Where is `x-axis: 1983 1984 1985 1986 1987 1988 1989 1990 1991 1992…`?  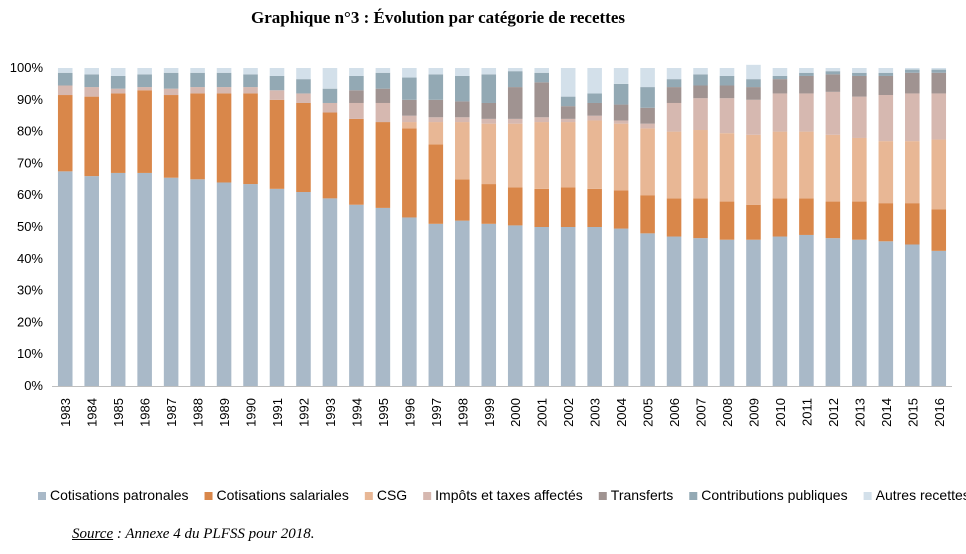 x-axis: 1983 1984 1985 1986 1987 1988 1989 1990 1991 1992… is located at coordinates (502, 406).